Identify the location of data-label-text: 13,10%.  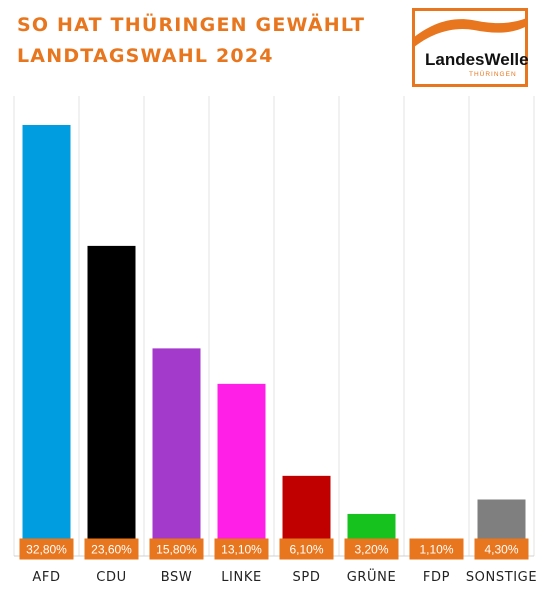
(241, 550).